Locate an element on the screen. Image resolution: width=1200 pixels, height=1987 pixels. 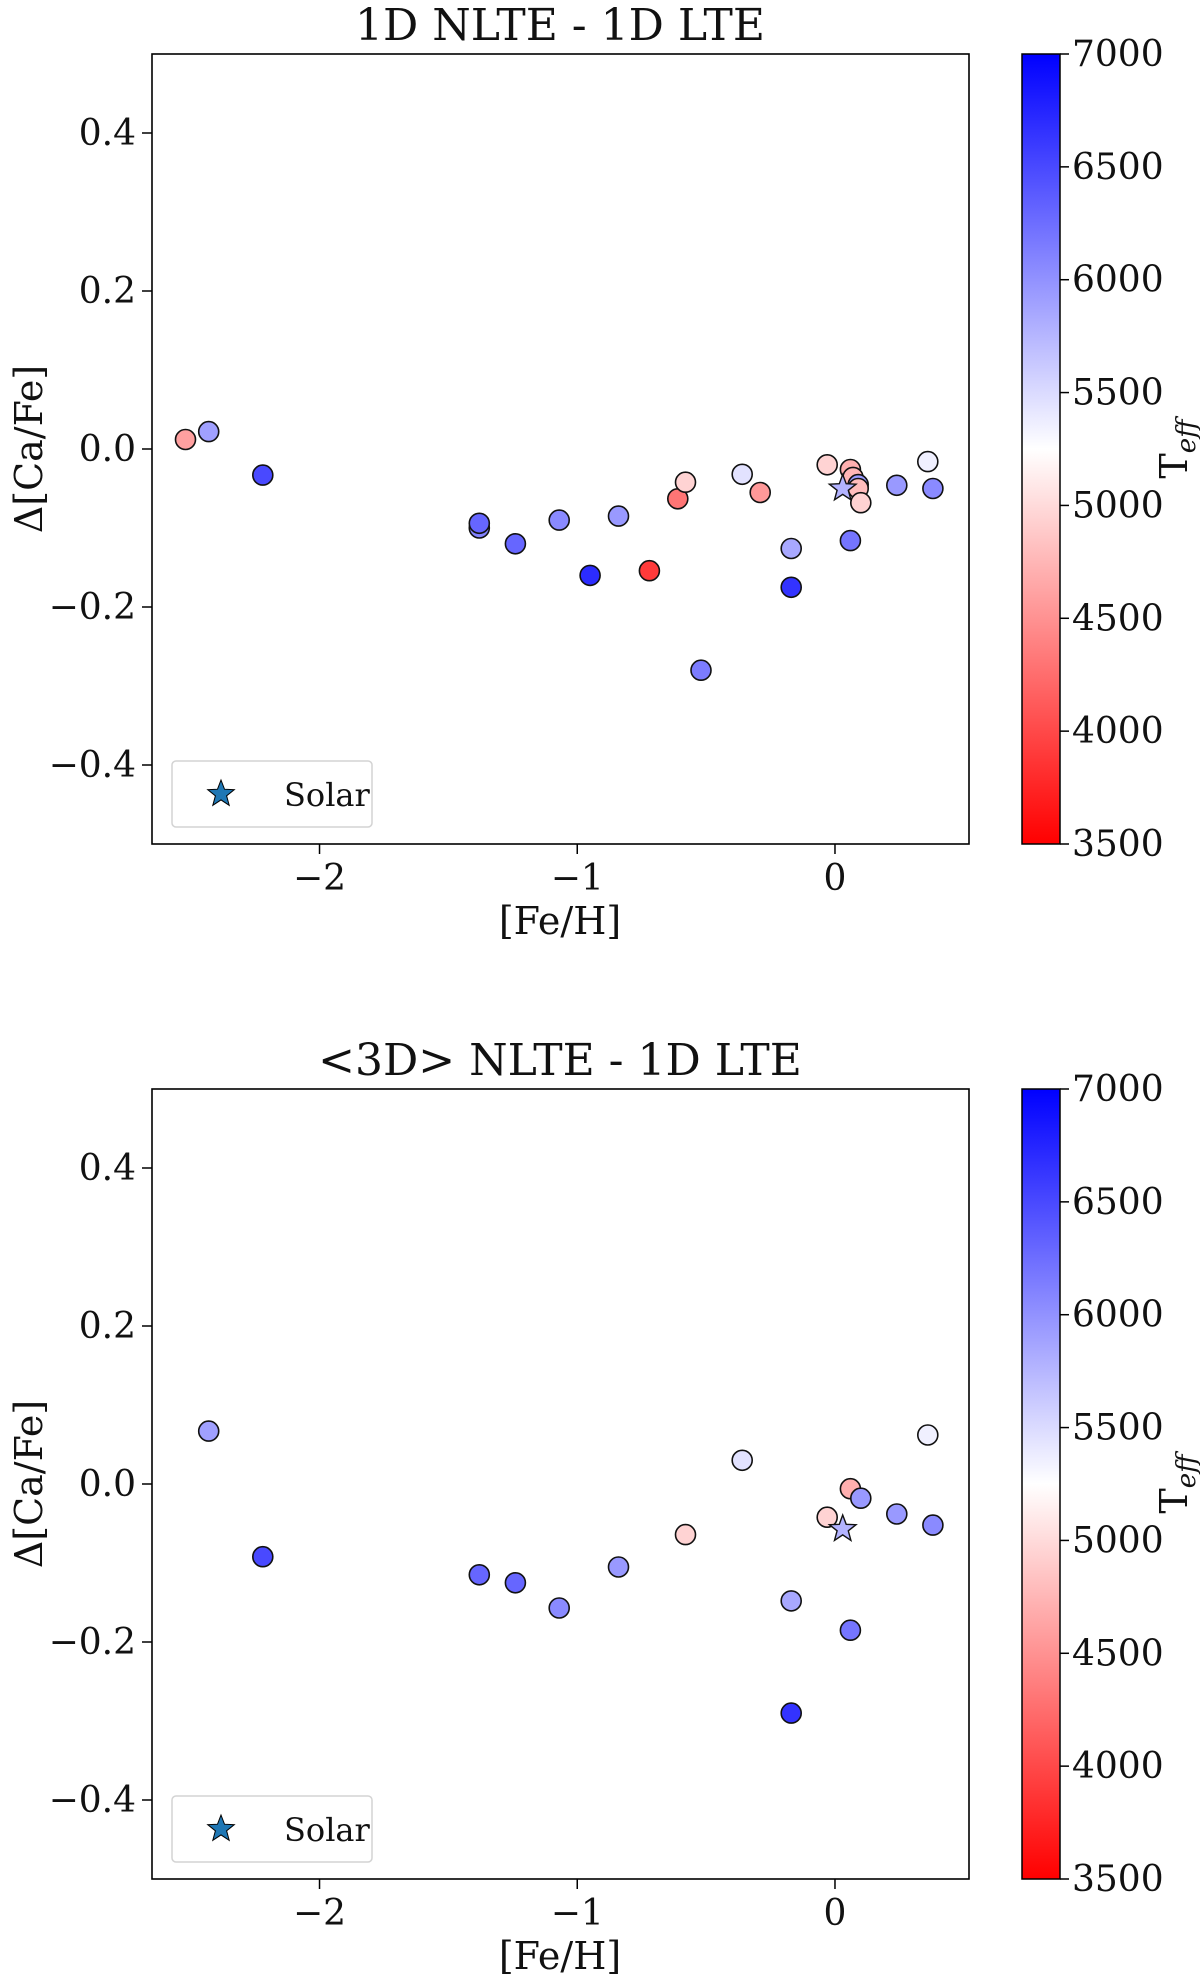
legend-star-icon is located at coordinates (221, 1827).